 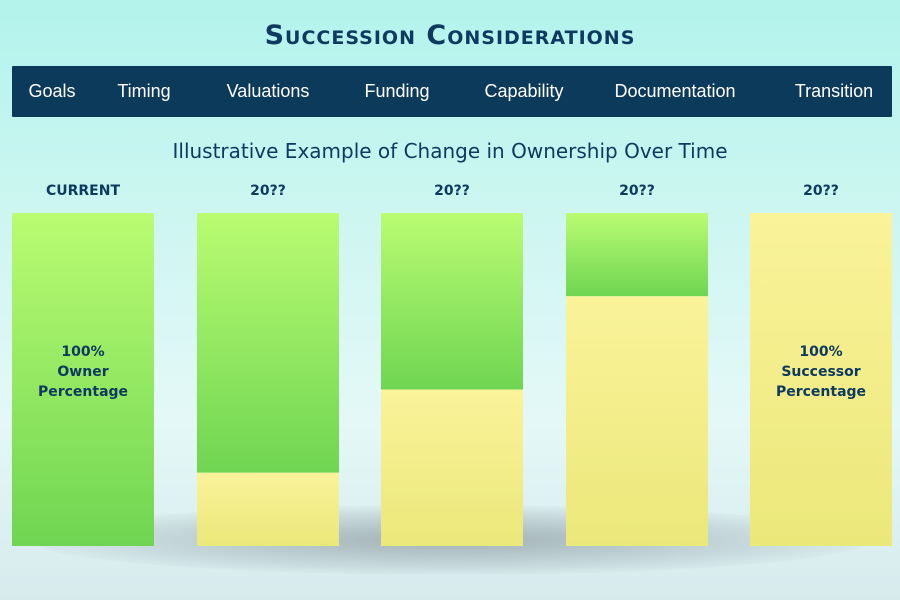 What do you see at coordinates (83, 392) in the screenshot?
I see `annotation-owner-line-3: Percentage` at bounding box center [83, 392].